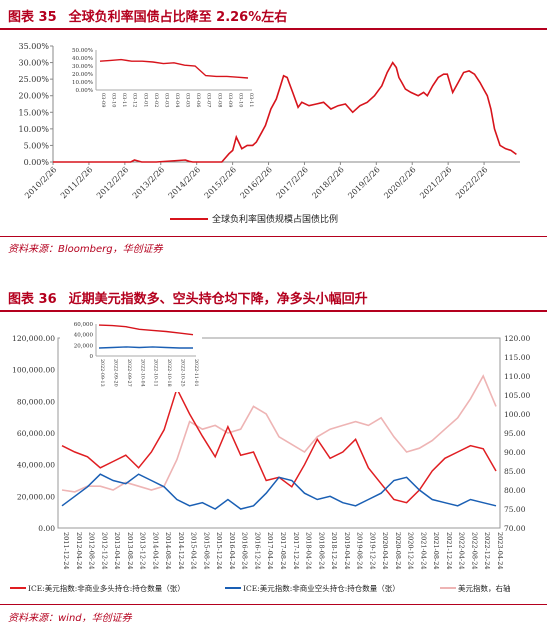 The image size is (547, 630). Describe the element at coordinates (183, 373) in the screenshot. I see `inset-x-tick-label: 2022-10-25` at that location.